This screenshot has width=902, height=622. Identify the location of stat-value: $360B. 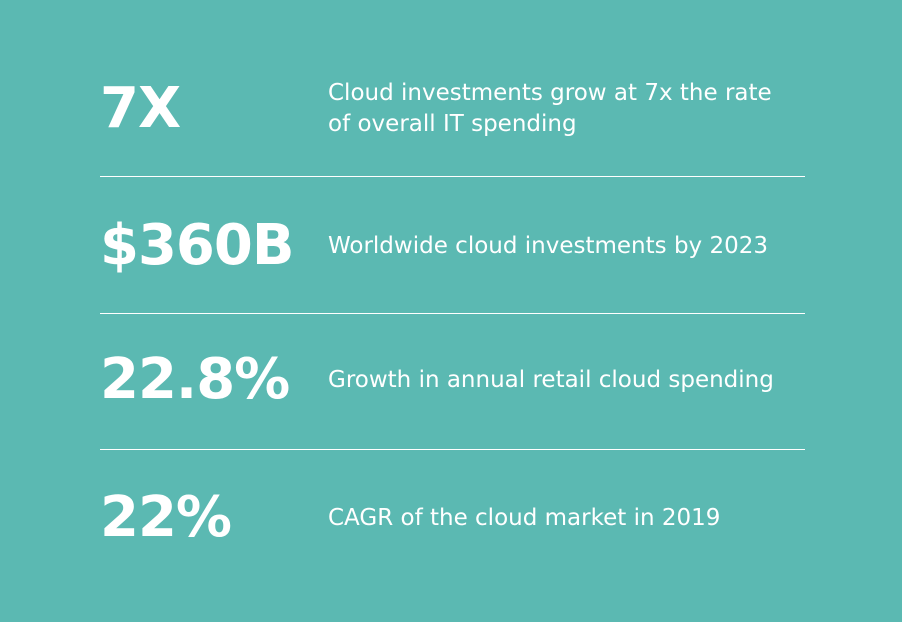
(197, 245).